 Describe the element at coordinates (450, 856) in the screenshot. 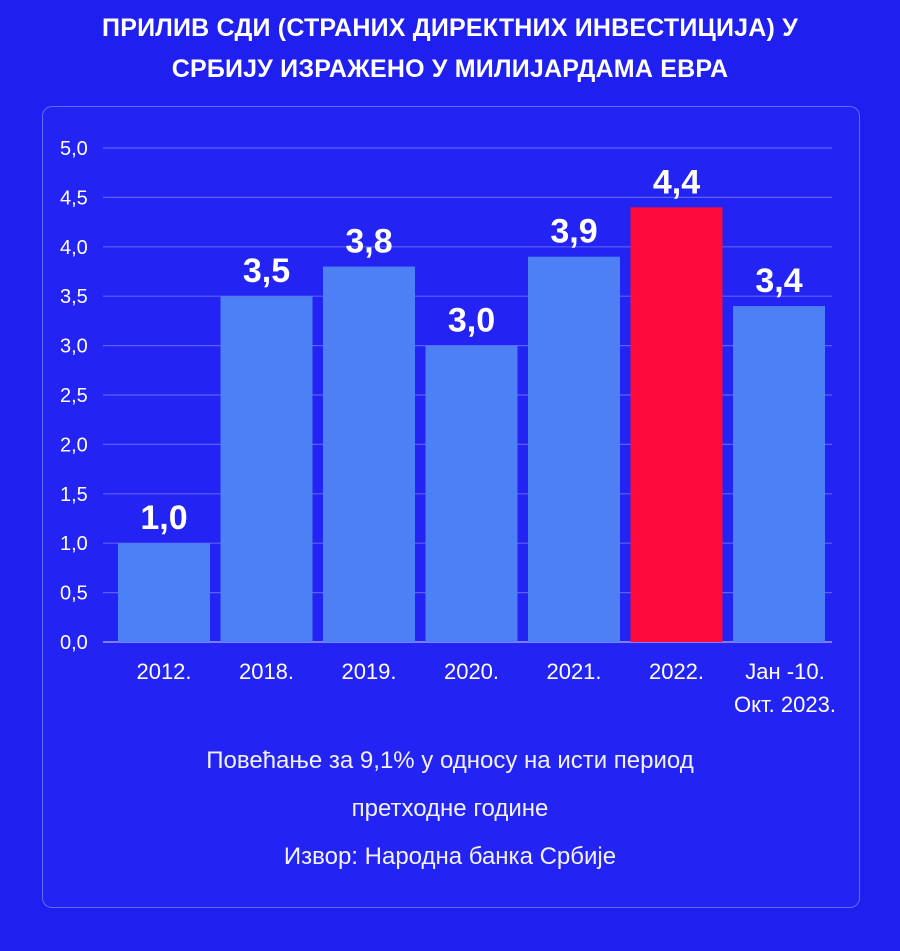

I see `footer-source: Извор: Народна банка Србије` at that location.